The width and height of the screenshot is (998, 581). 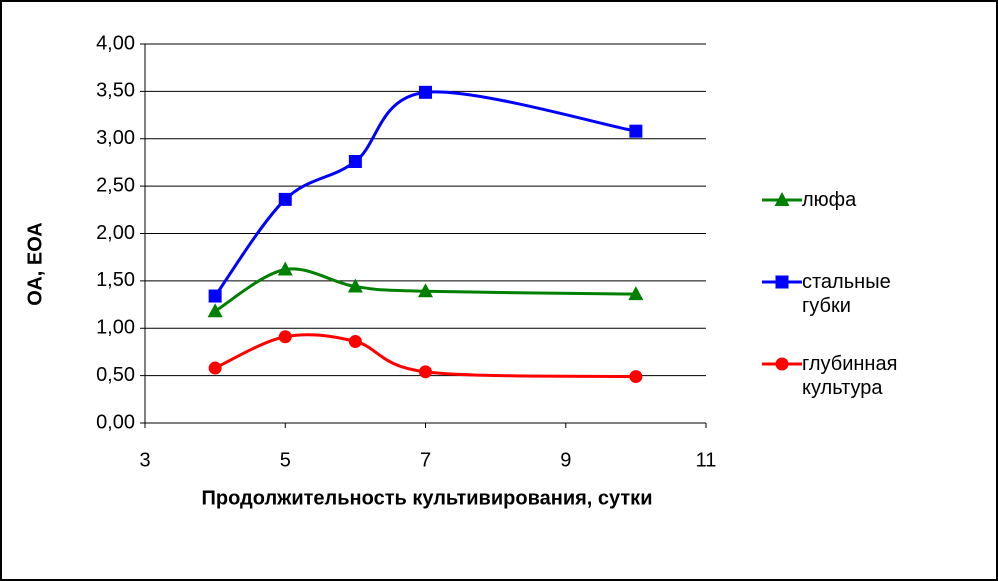 I want to click on legend-label: глубинная культура, so click(x=850, y=376).